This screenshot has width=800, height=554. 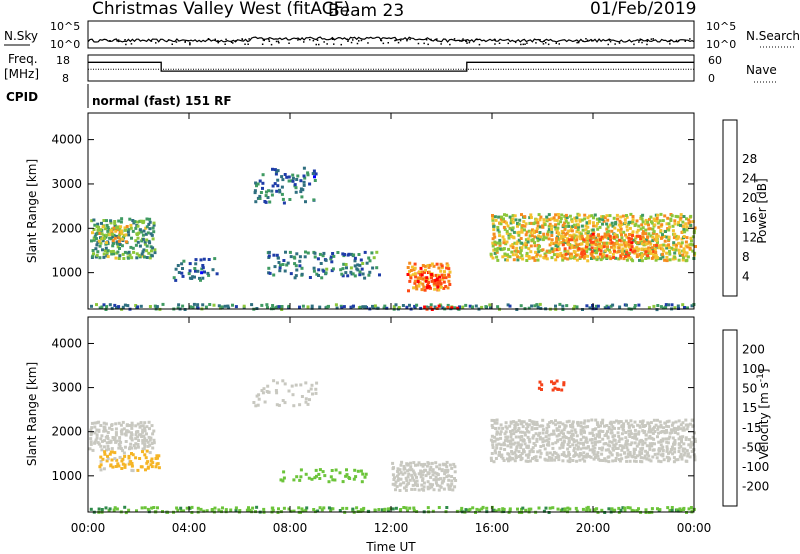 What do you see at coordinates (290, 528) in the screenshot?
I see `x-tick-label: 08:00` at bounding box center [290, 528].